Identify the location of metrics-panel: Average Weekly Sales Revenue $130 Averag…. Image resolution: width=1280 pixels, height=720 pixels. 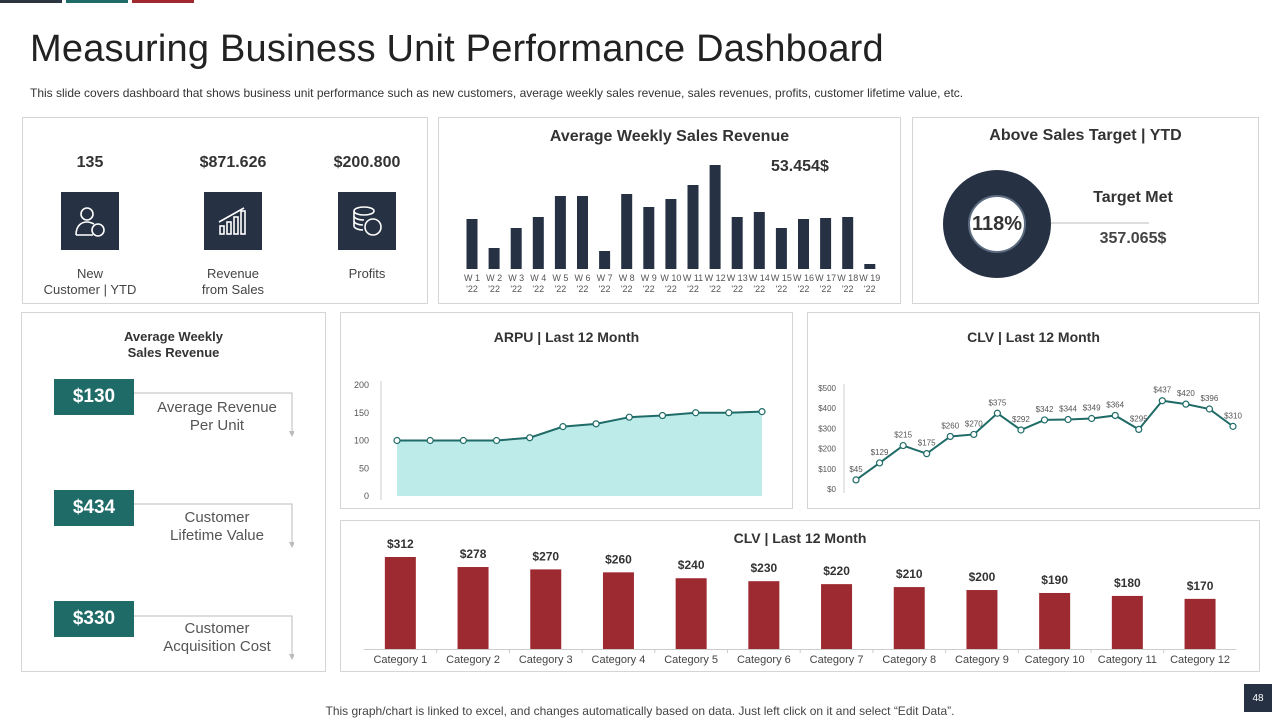
(173, 492).